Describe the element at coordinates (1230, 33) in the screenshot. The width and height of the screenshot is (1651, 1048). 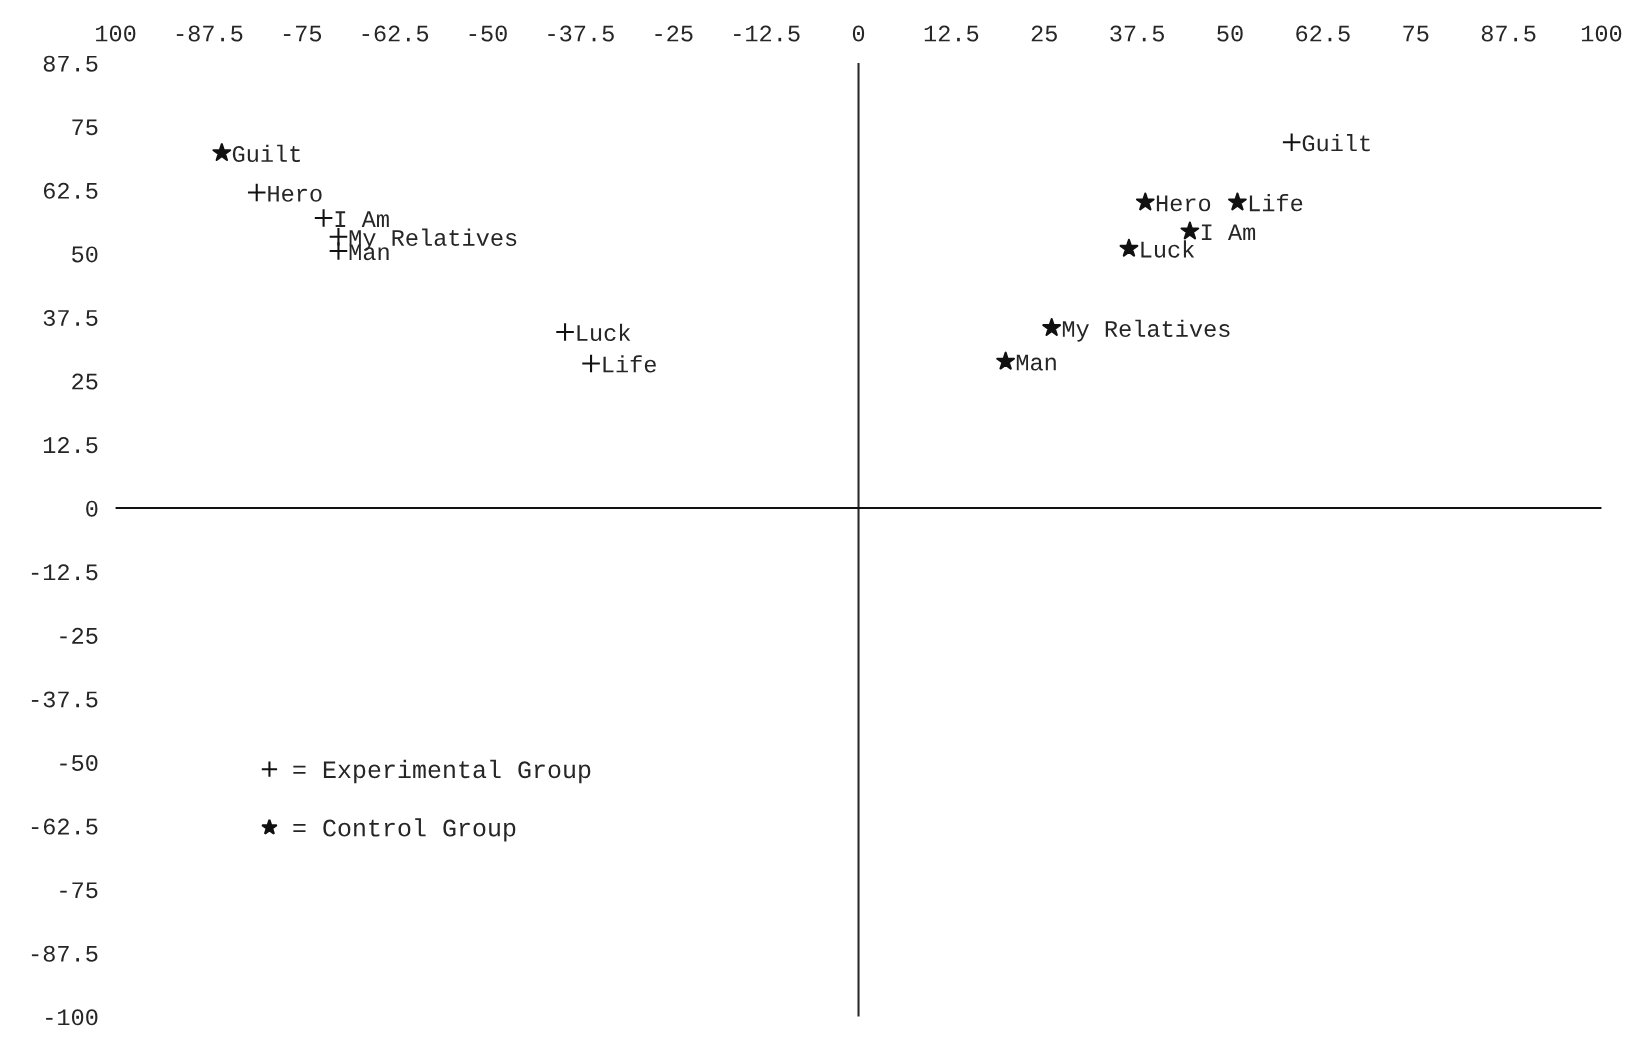
I see `x-tick-label: 50` at that location.